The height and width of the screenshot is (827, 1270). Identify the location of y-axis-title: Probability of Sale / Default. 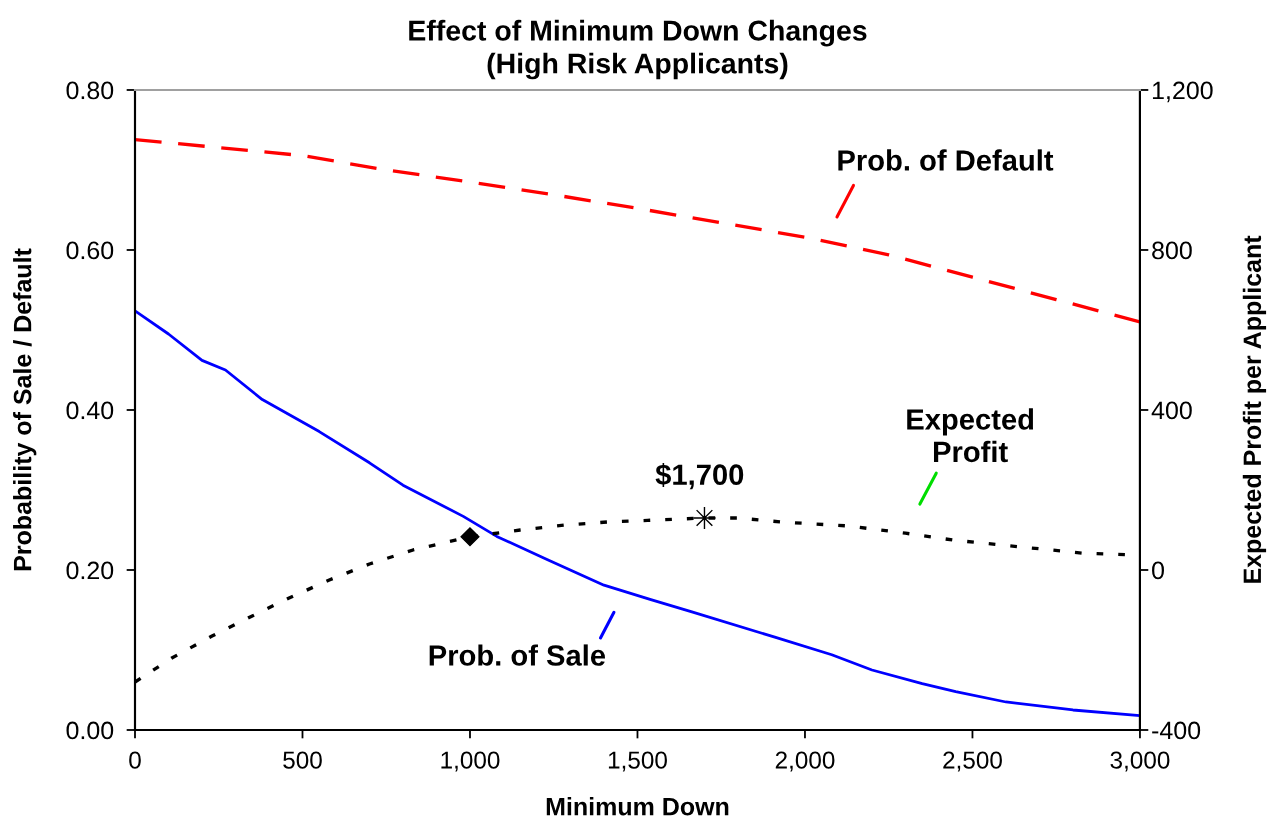
(25, 409).